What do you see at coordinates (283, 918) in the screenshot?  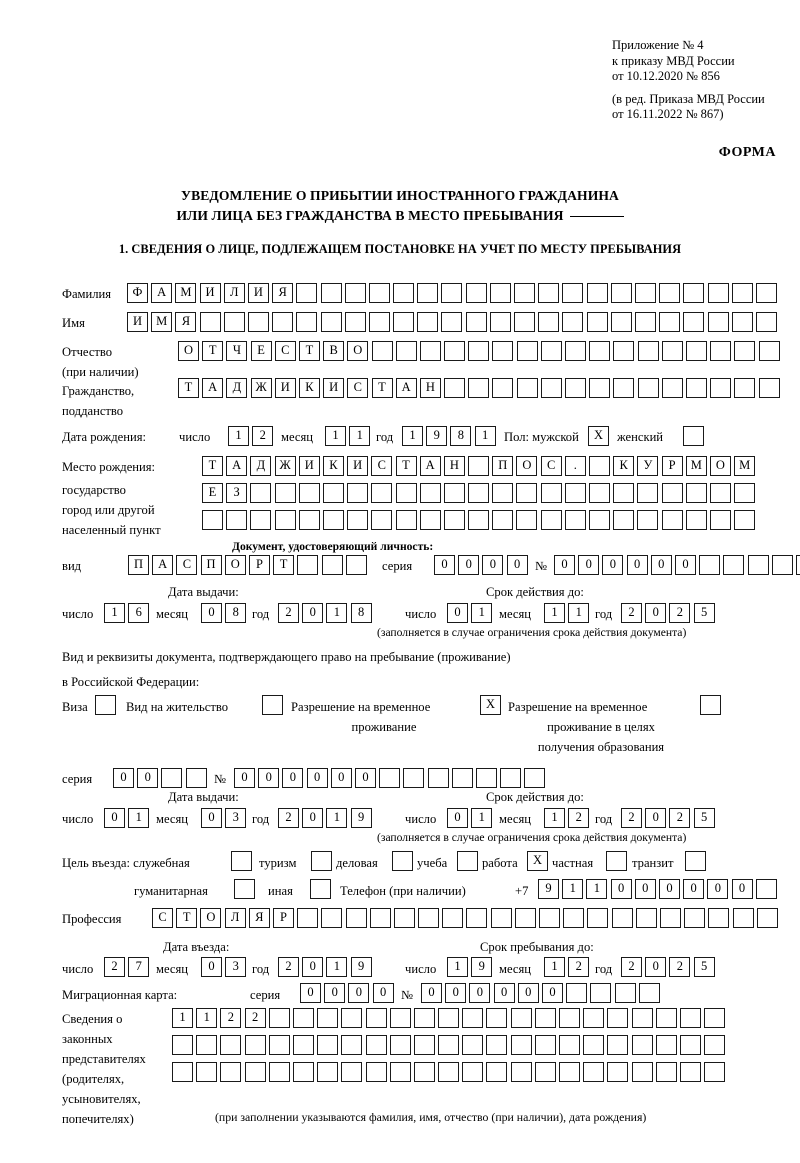 I see `char-cell: Р` at bounding box center [283, 918].